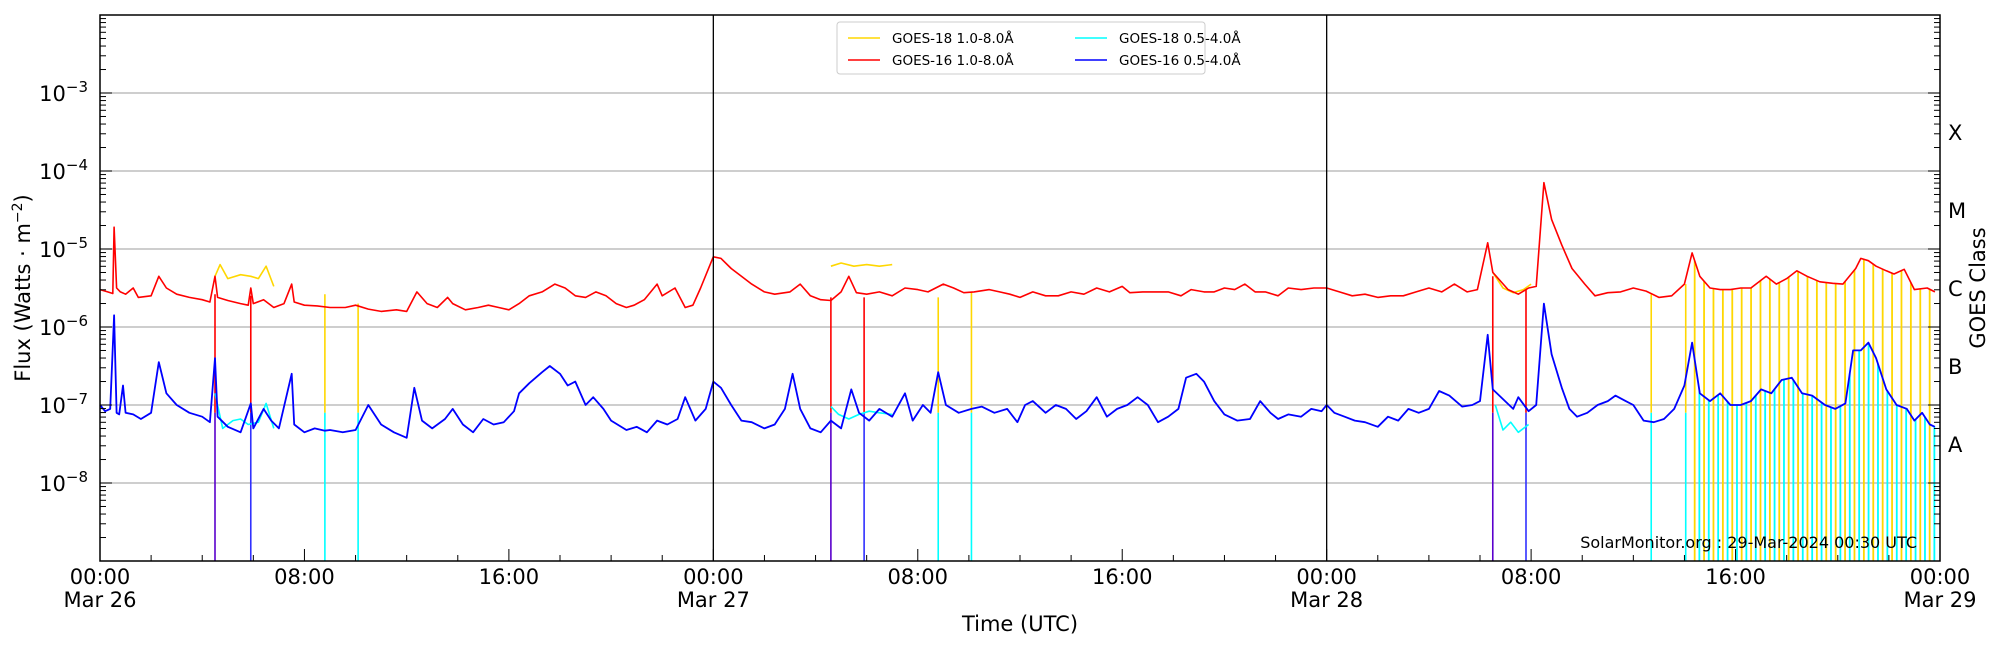 Image resolution: width=2000 pixels, height=650 pixels. Describe the element at coordinates (1814, 410) in the screenshot. I see `hatched-region` at that location.